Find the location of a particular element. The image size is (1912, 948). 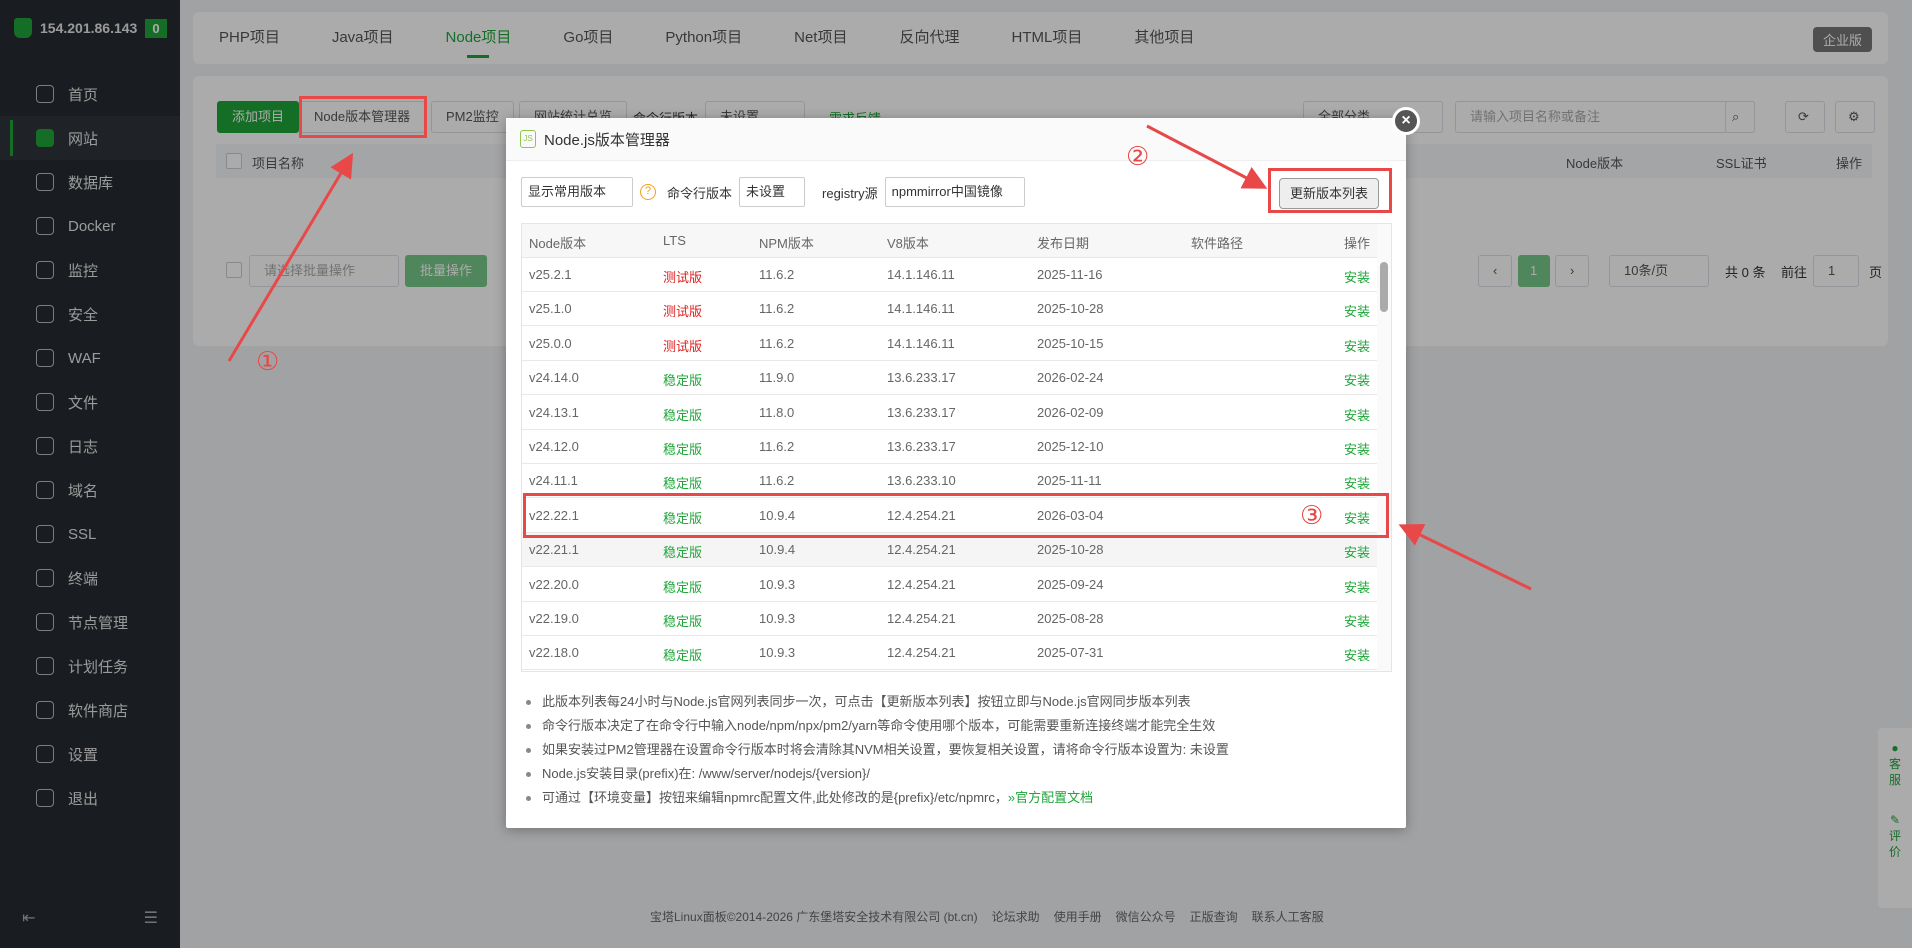

tab: 其他项目 is located at coordinates (1164, 37).